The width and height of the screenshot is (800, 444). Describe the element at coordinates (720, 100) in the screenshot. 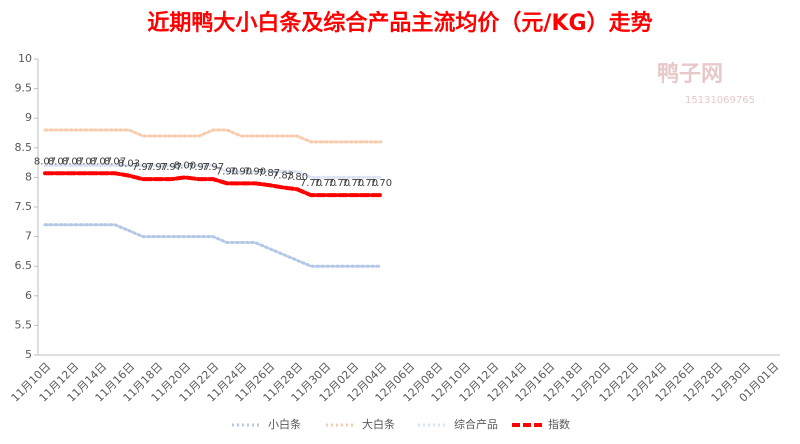

I see `watermark-phone: 15131069765` at that location.